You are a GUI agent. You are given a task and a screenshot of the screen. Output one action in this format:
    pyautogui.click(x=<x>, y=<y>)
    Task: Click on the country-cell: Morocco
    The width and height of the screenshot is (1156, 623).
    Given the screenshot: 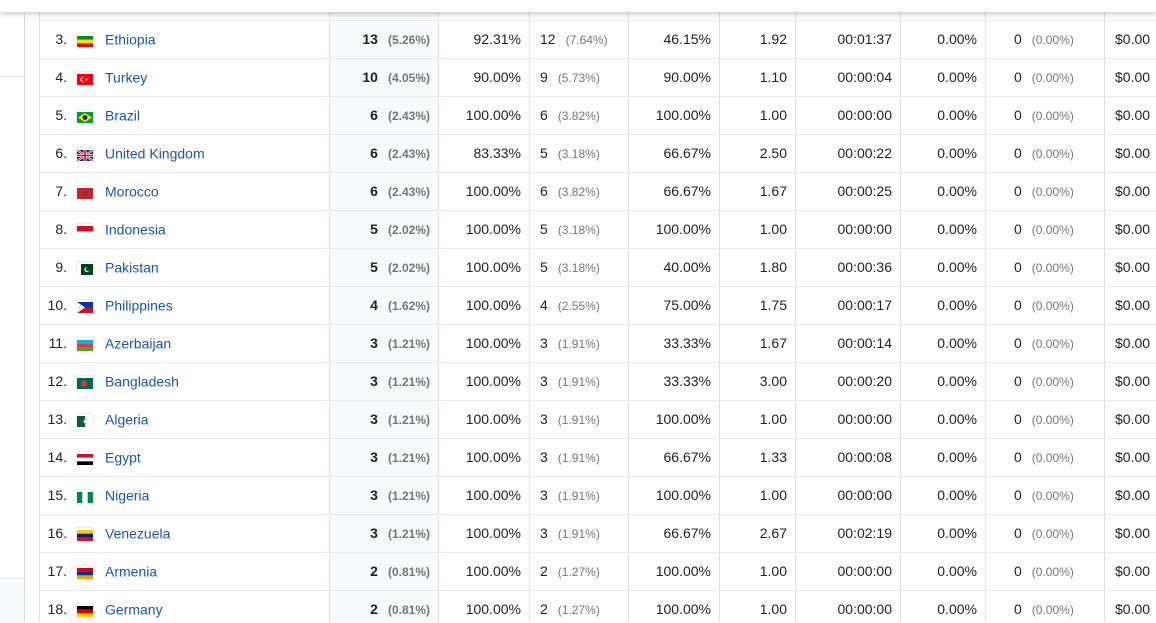 What is the action you would take?
    pyautogui.click(x=198, y=191)
    